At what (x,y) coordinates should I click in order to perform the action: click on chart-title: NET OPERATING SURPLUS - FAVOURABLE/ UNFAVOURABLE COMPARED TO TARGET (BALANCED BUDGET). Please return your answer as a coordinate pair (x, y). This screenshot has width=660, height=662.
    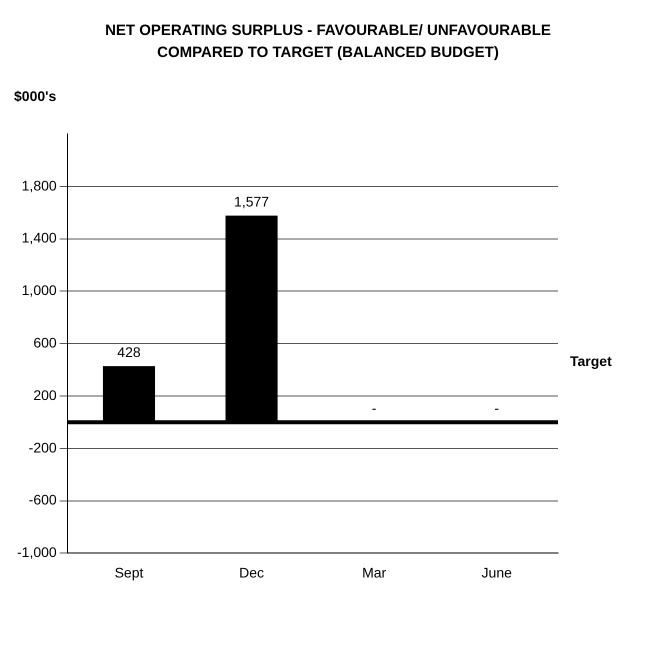
    Looking at the image, I should click on (328, 42).